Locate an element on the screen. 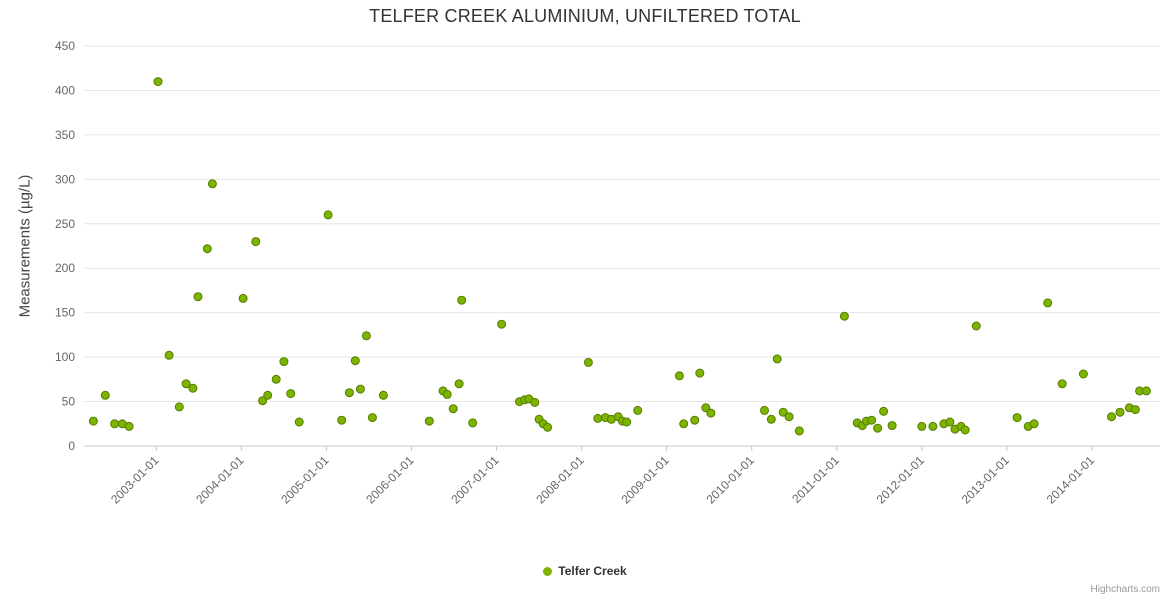 The image size is (1170, 600). x-axis-tick-label: 2014-01-01 is located at coordinates (1071, 480).